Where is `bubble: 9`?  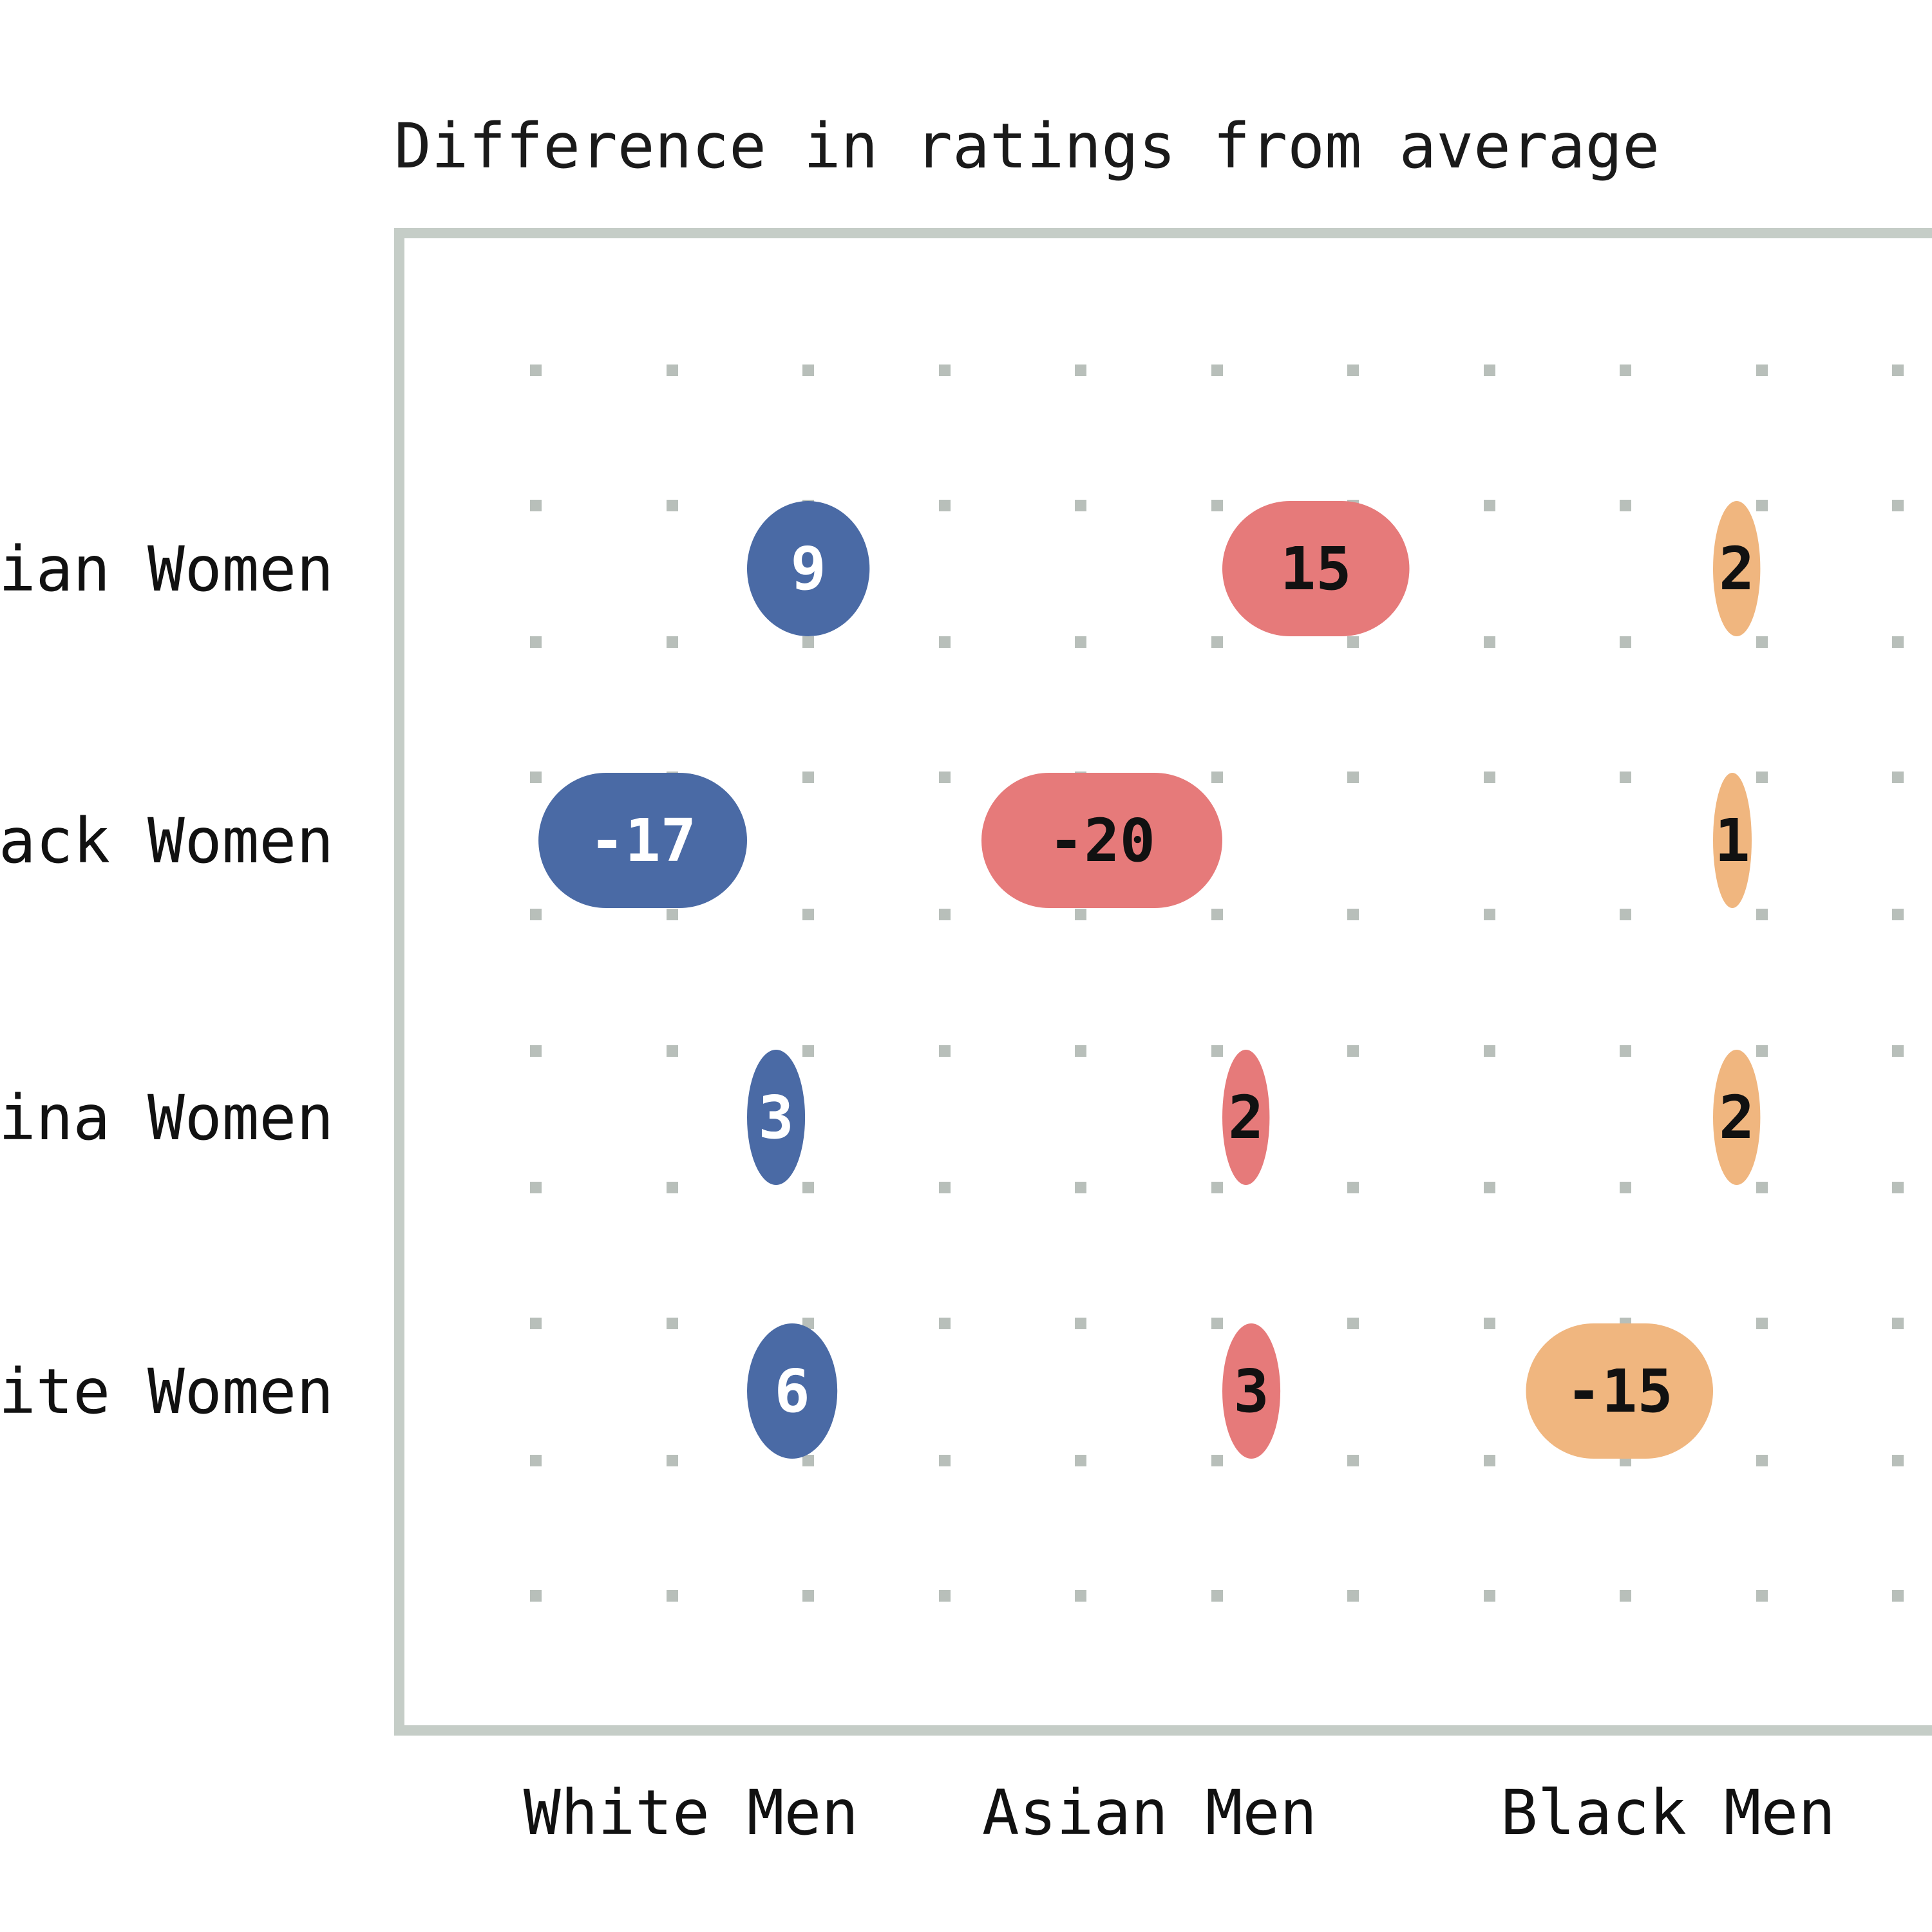
bubble: 9 is located at coordinates (809, 569).